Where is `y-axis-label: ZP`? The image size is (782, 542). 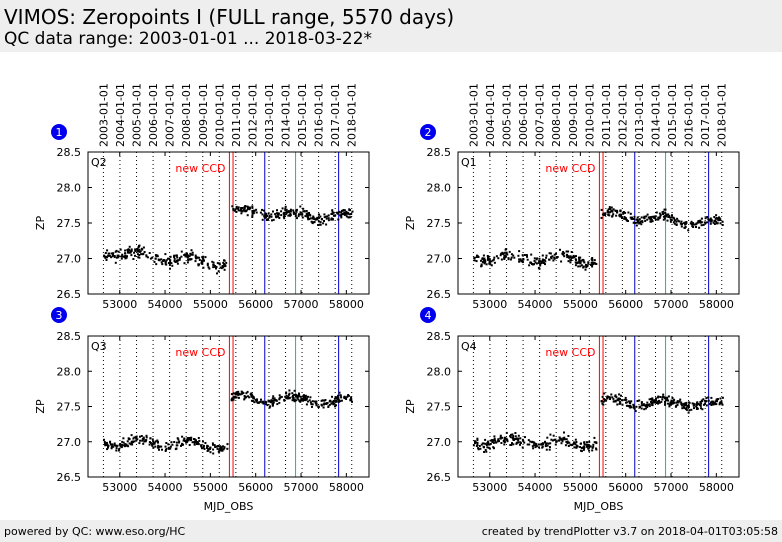 y-axis-label: ZP is located at coordinates (410, 406).